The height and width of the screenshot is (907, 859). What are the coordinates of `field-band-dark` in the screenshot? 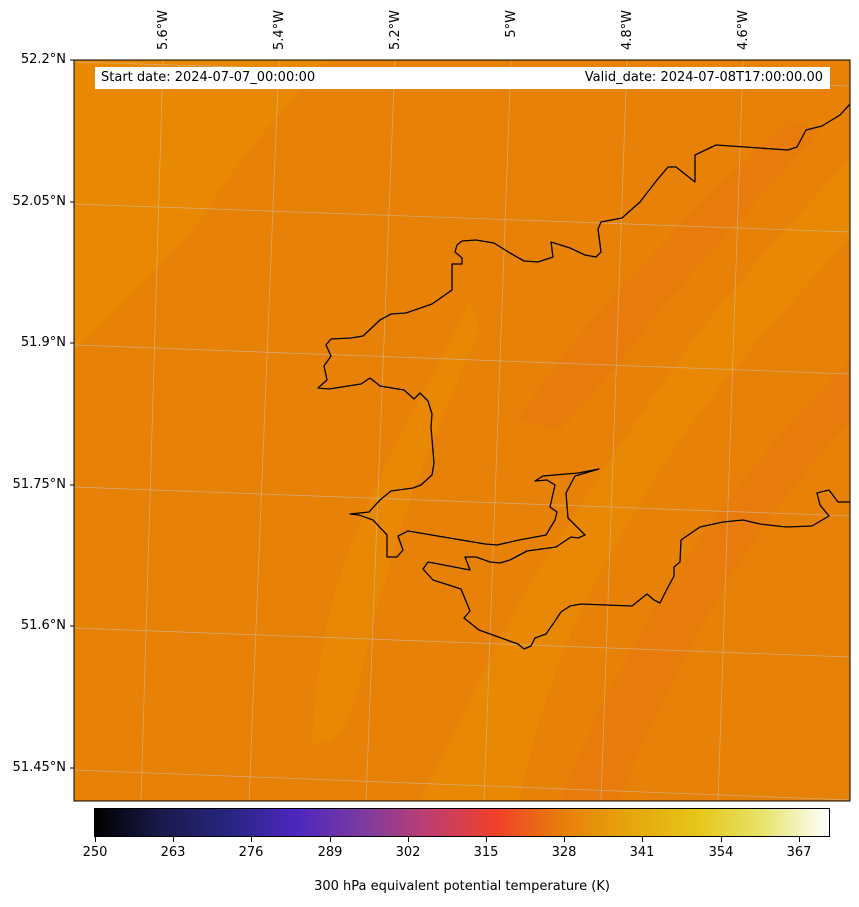 It's located at (670, 275).